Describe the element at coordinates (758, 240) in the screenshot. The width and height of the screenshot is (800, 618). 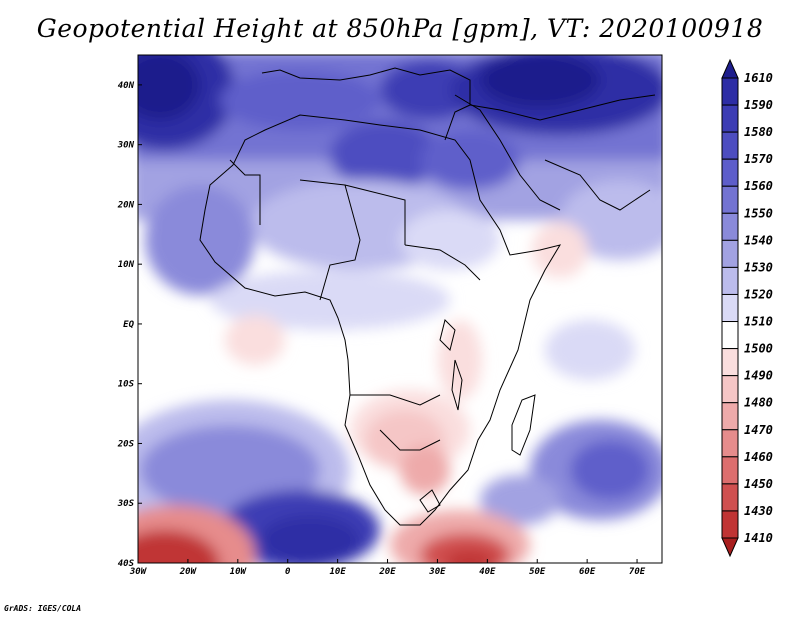
I see `colorbar-level-label: 1540` at that location.